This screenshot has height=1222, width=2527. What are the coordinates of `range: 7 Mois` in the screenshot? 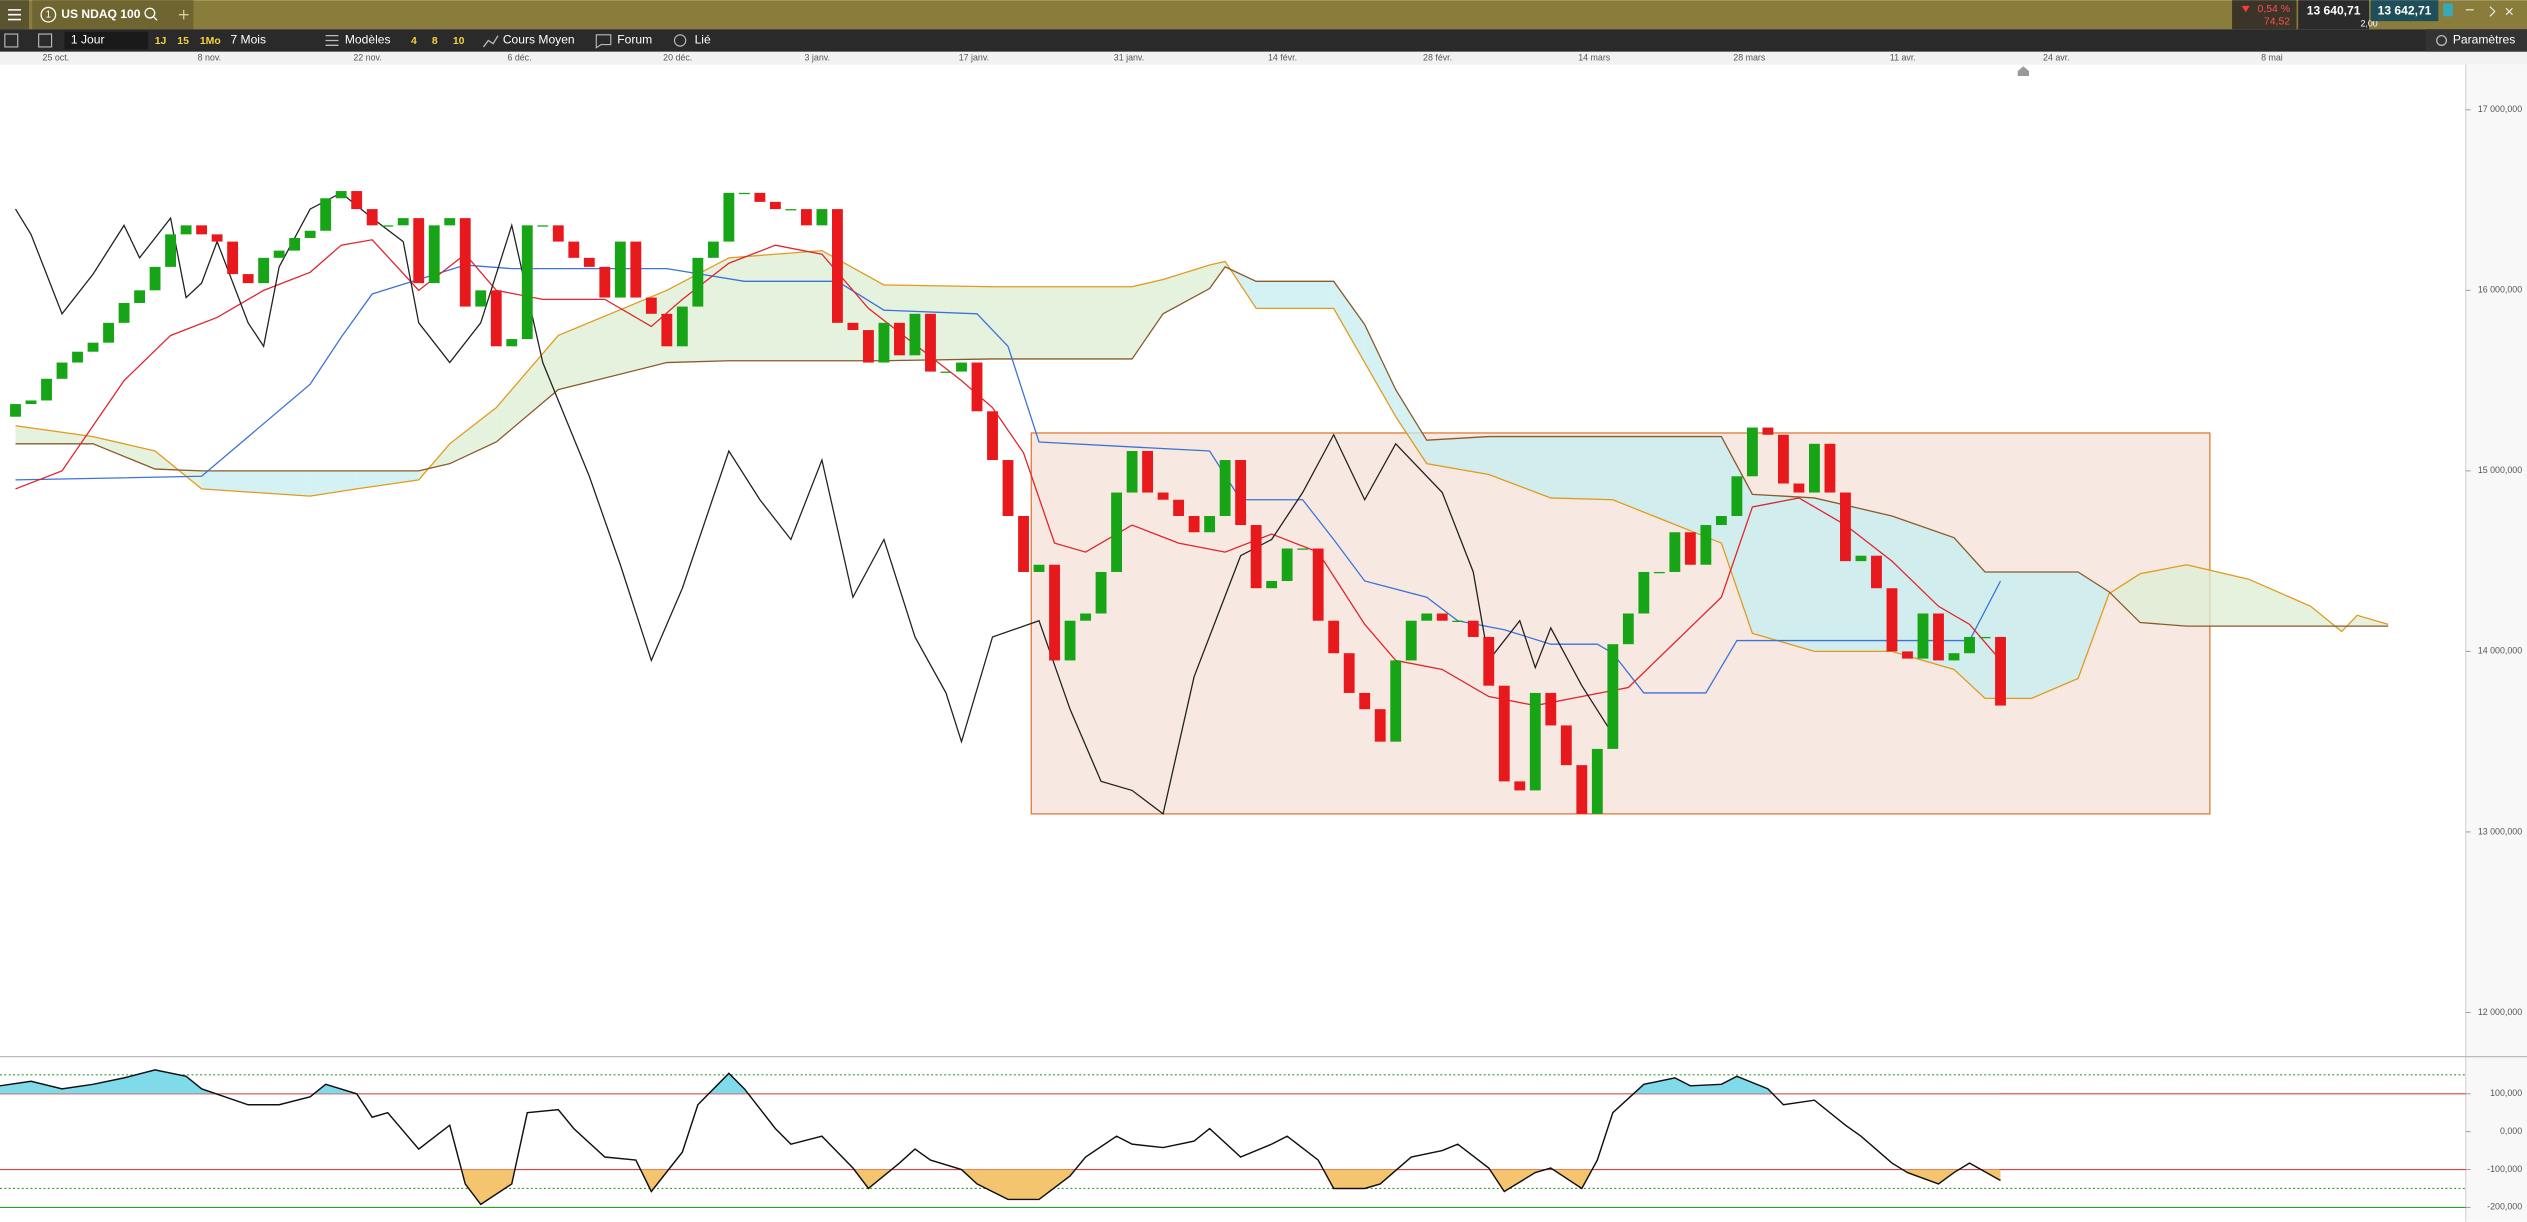 It's located at (248, 40).